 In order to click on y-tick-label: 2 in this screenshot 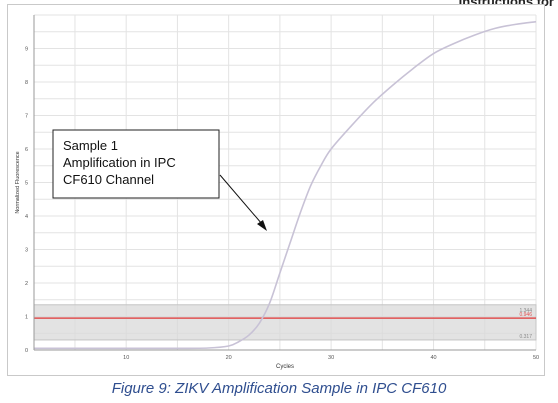, I will do `click(26, 284)`.